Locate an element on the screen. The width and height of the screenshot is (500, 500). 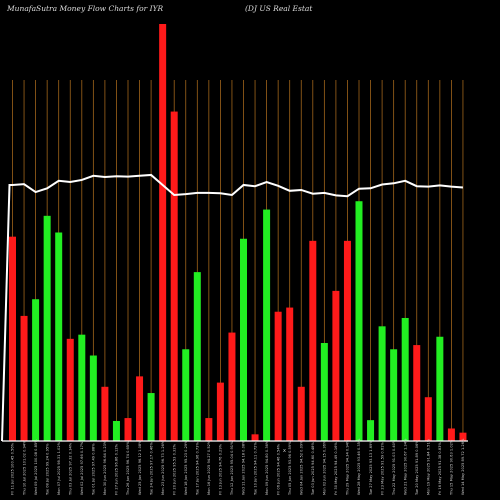
x-tick-label: Wed 04 Jun 2025 94.52 0.09% is located at coordinates (301, 467).